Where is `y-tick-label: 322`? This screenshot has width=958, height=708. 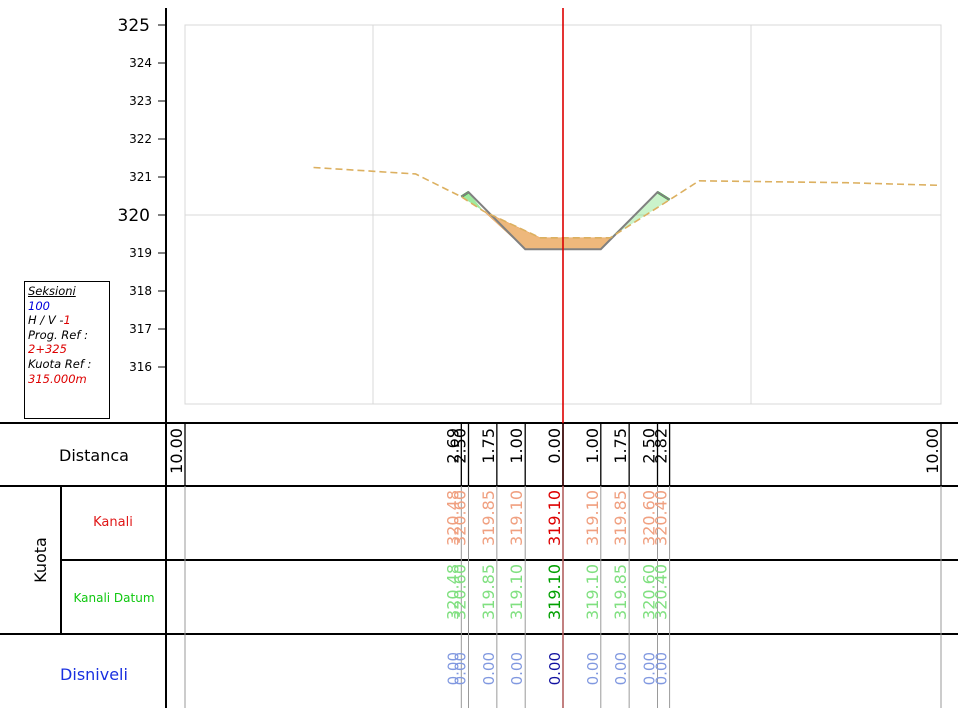 y-tick-label: 322 is located at coordinates (140, 139).